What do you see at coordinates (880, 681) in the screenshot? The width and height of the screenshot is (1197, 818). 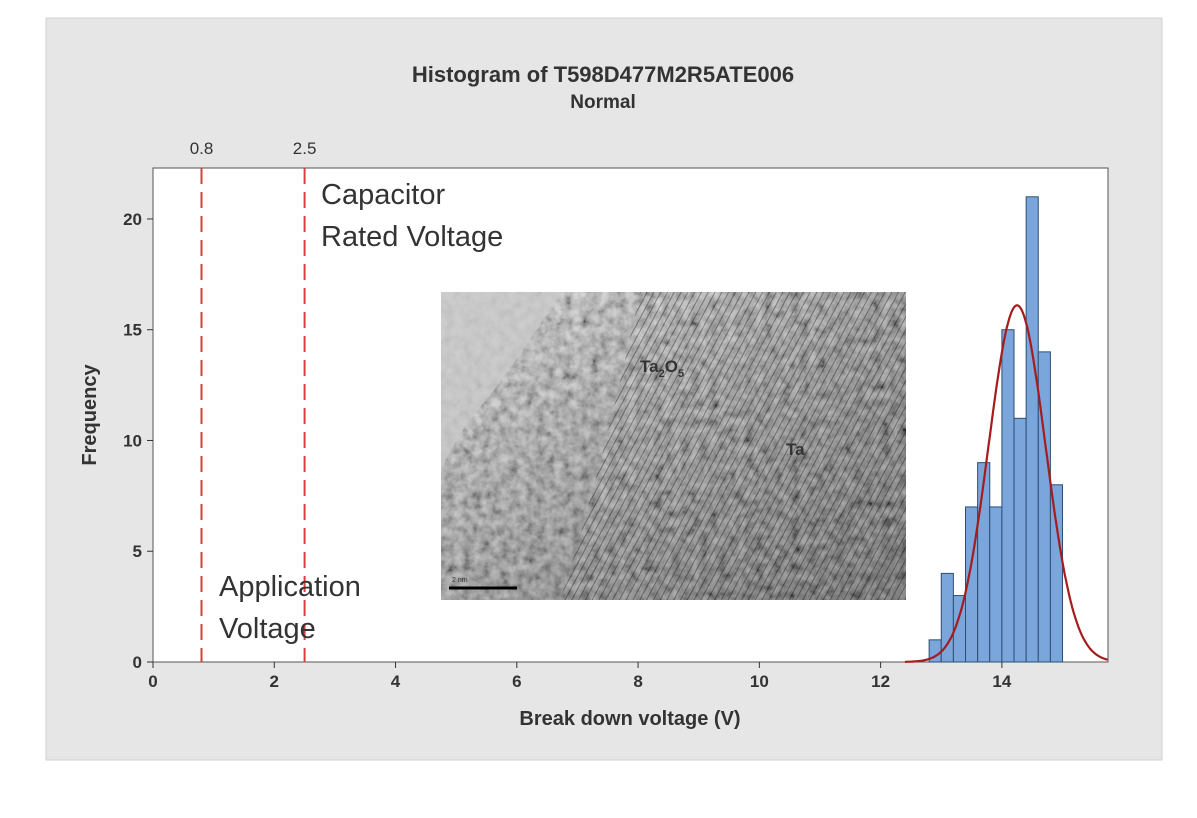 I see `x-tick-label-6: 12` at bounding box center [880, 681].